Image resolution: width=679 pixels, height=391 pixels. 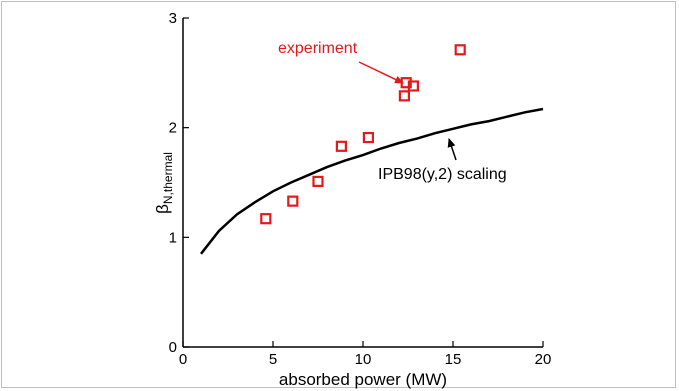 What do you see at coordinates (363, 359) in the screenshot?
I see `x-tick-label: 10` at bounding box center [363, 359].